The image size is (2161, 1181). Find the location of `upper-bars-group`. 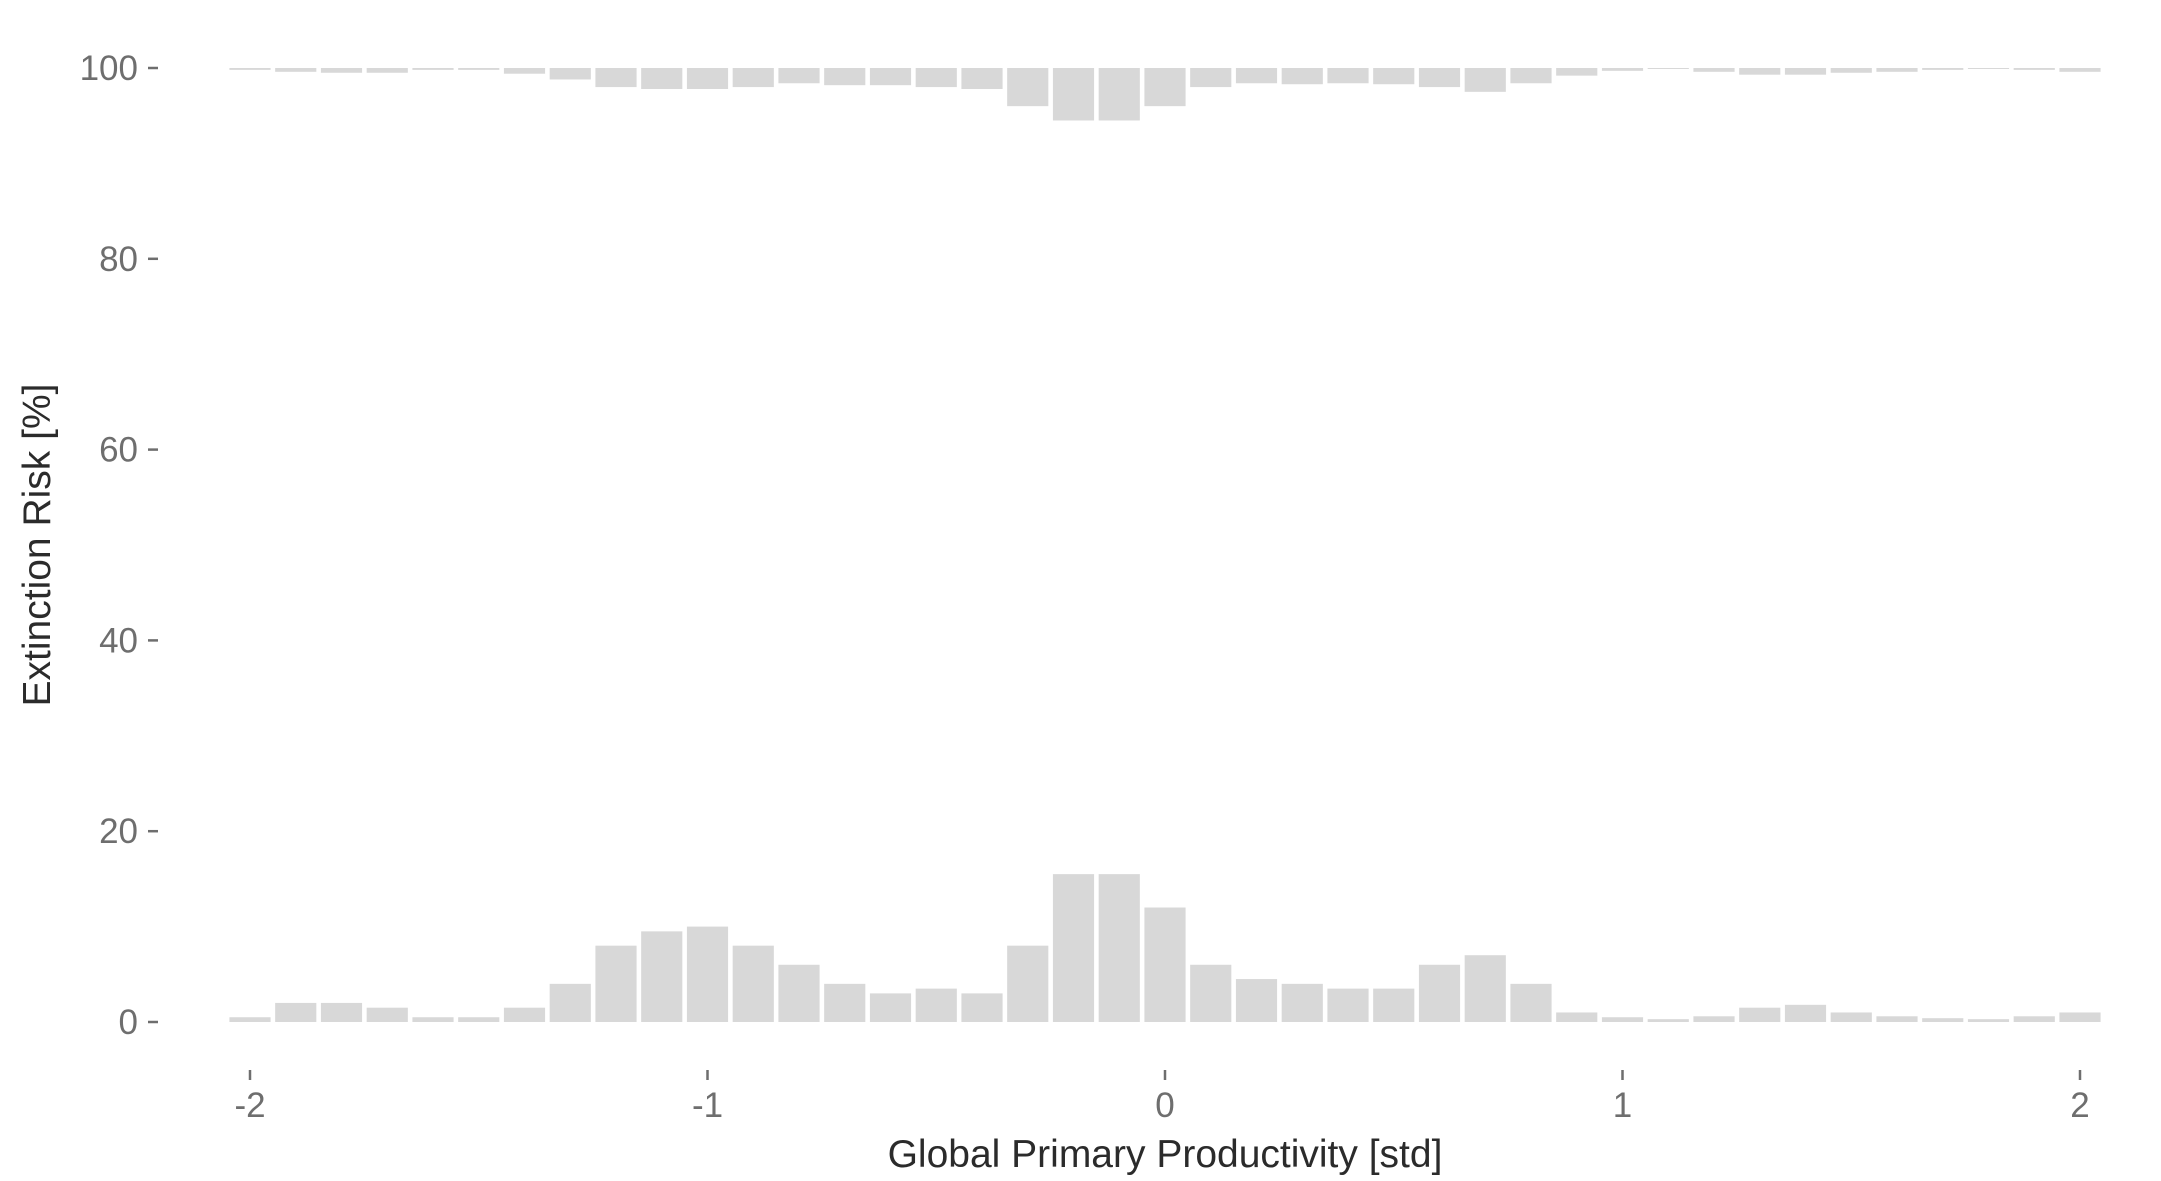

upper-bars-group is located at coordinates (1165, 94).